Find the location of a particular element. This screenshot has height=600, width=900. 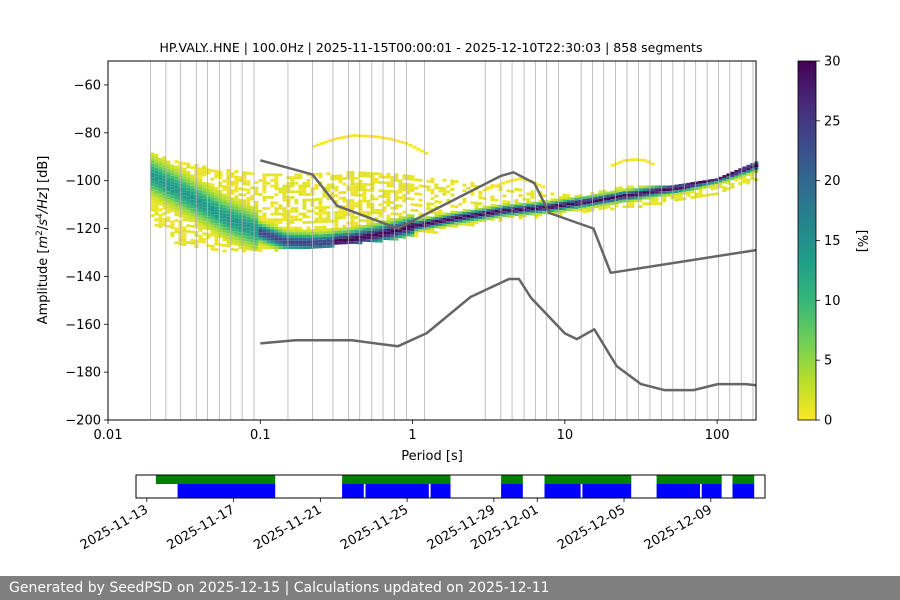

x-tick-label: 0.01 is located at coordinates (108, 435).